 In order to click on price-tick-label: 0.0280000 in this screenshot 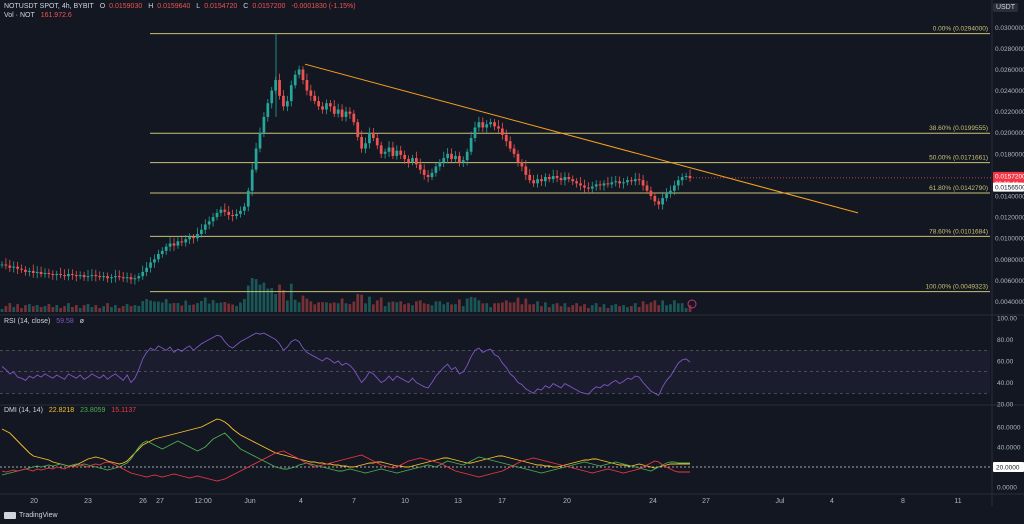, I will do `click(1009, 49)`.